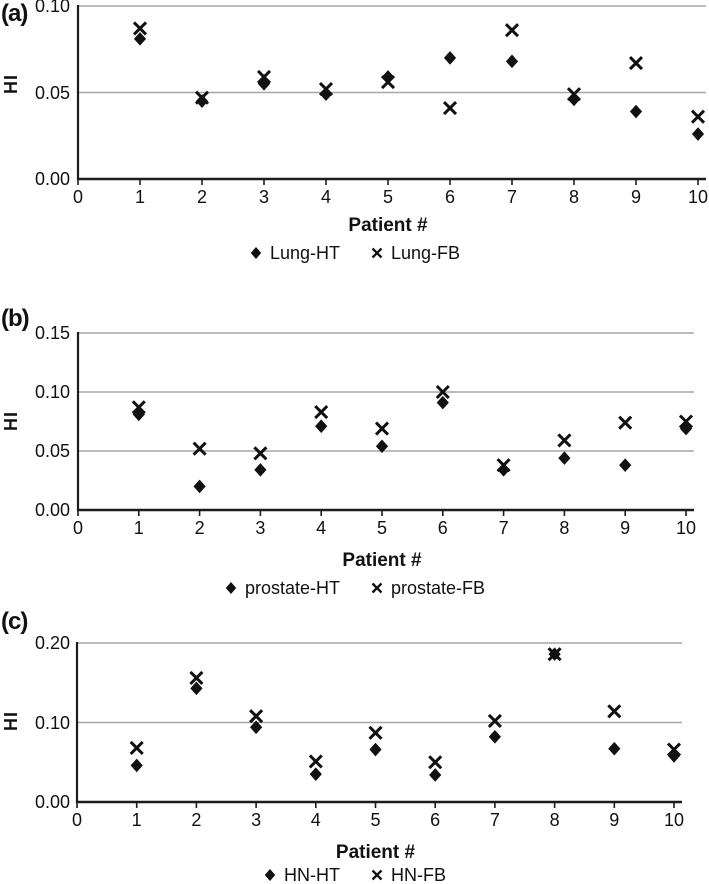 The image size is (709, 884). What do you see at coordinates (442, 392) in the screenshot?
I see `marker-prostate-FB-p6` at bounding box center [442, 392].